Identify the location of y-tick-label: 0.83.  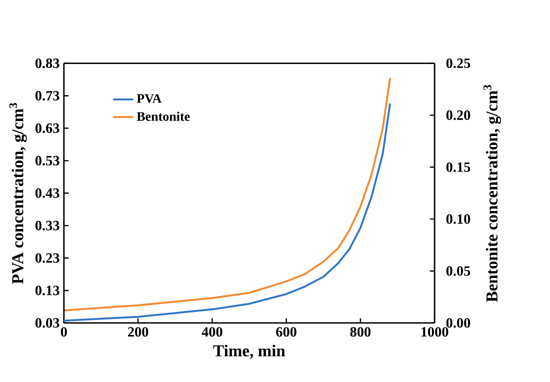
(47, 63).